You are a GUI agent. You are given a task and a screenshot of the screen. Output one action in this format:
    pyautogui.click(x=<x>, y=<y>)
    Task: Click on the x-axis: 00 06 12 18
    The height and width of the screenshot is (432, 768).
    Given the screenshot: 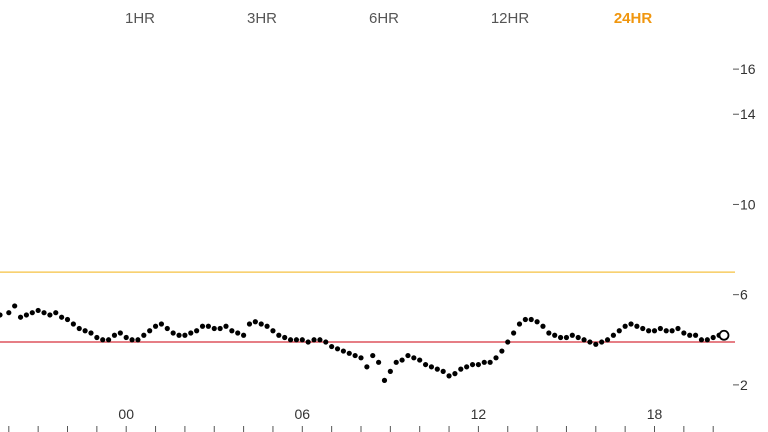 What is the action you would take?
    pyautogui.click(x=361, y=419)
    